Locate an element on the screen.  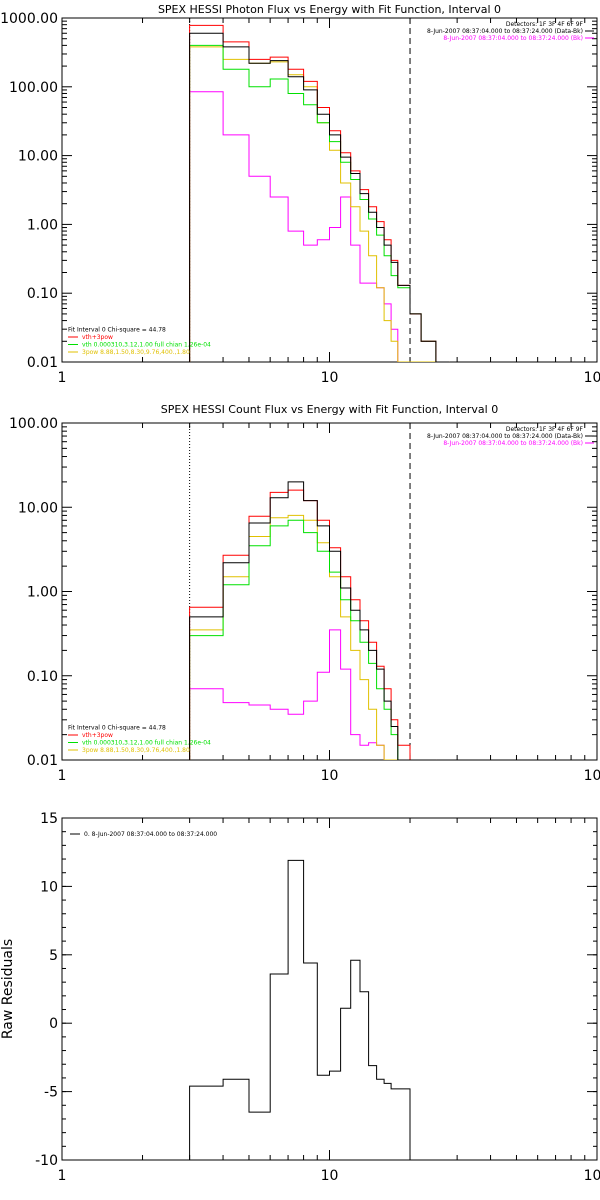
series-total-line is located at coordinates (313, 624).